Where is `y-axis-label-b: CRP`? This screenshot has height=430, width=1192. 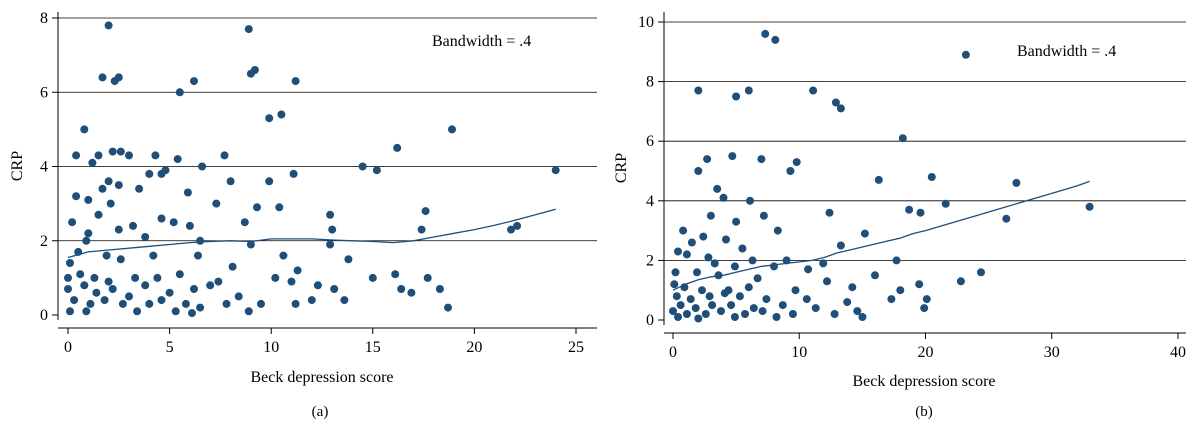
y-axis-label-b: CRP is located at coordinates (621, 168).